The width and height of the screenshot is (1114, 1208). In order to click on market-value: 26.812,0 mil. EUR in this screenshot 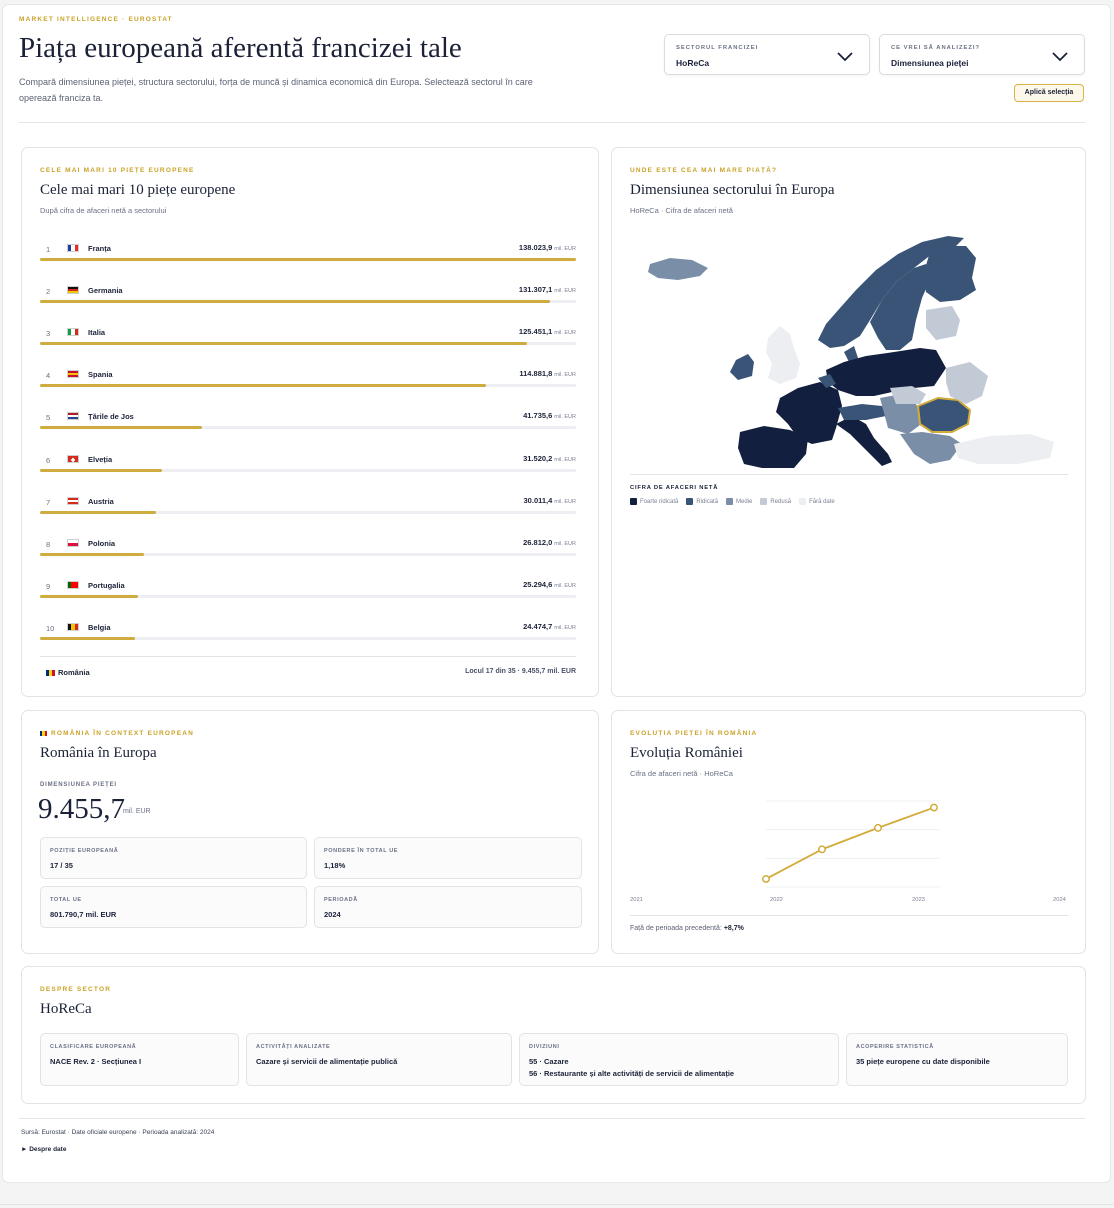, I will do `click(549, 542)`.